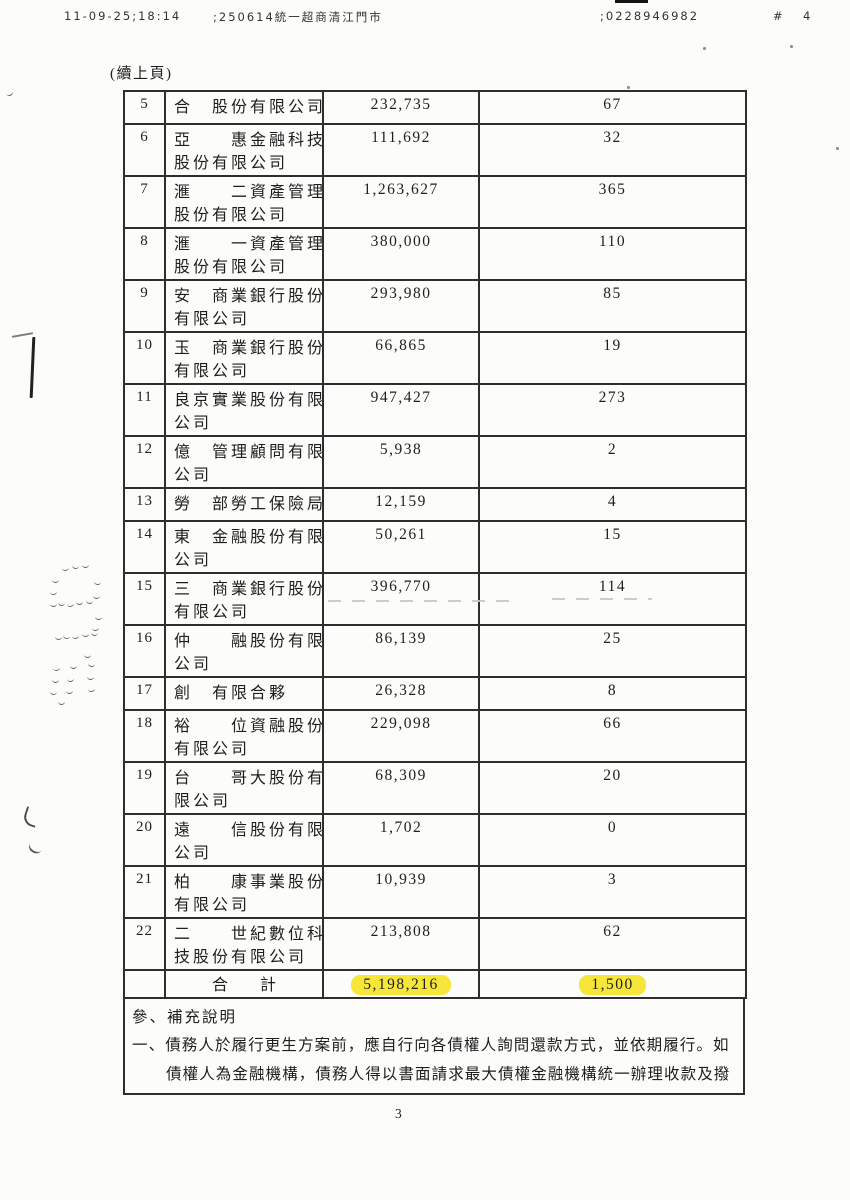  Describe the element at coordinates (250, 830) in the screenshot. I see `creditor-name-line: 遠 信股份有限` at that location.